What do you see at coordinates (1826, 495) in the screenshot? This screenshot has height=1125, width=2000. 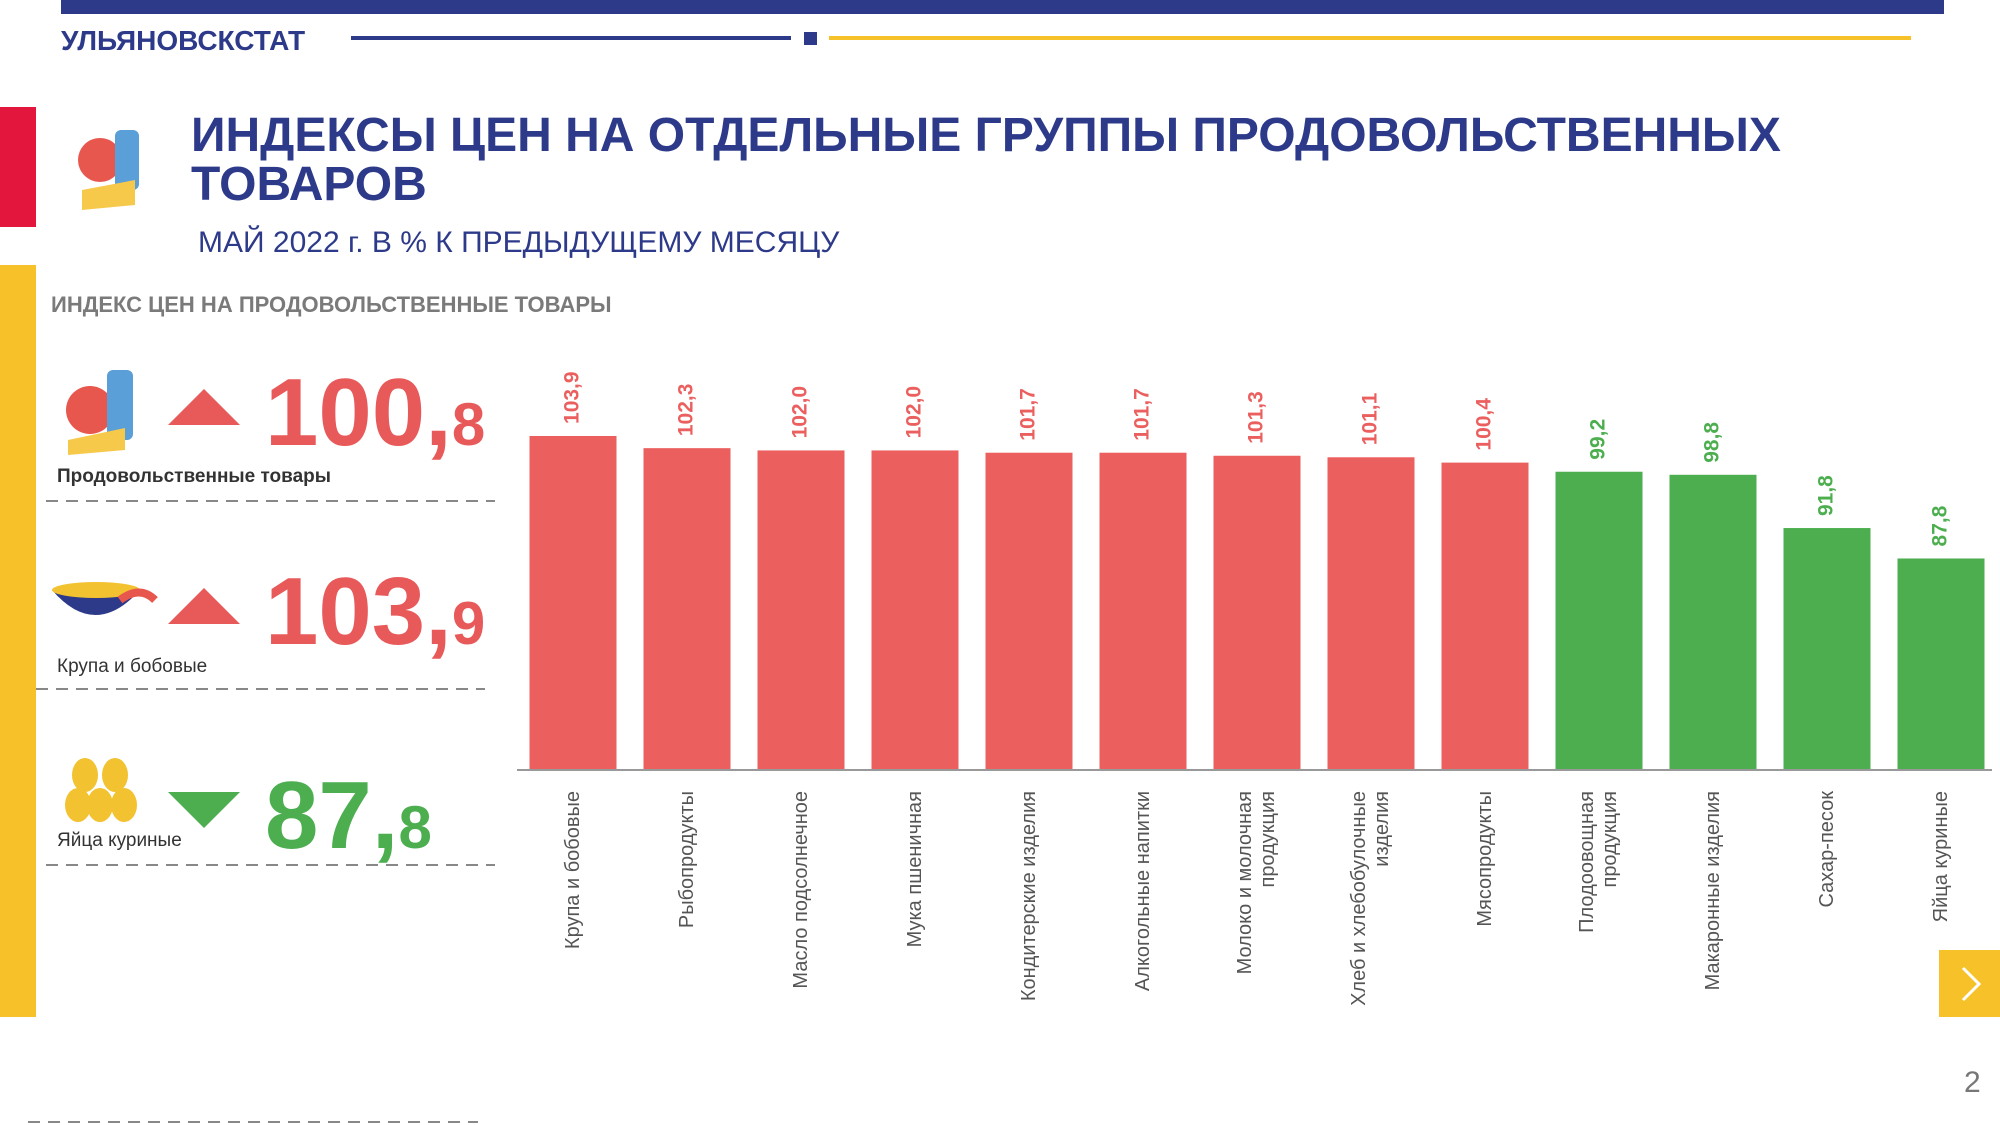 I see `value-label: 91,8` at bounding box center [1826, 495].